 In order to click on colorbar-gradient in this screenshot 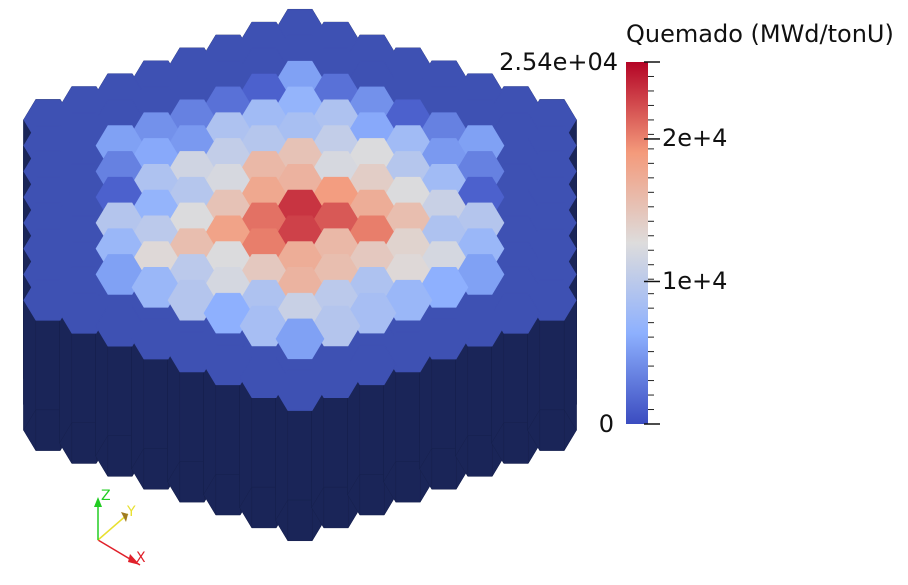, I will do `click(637, 243)`.